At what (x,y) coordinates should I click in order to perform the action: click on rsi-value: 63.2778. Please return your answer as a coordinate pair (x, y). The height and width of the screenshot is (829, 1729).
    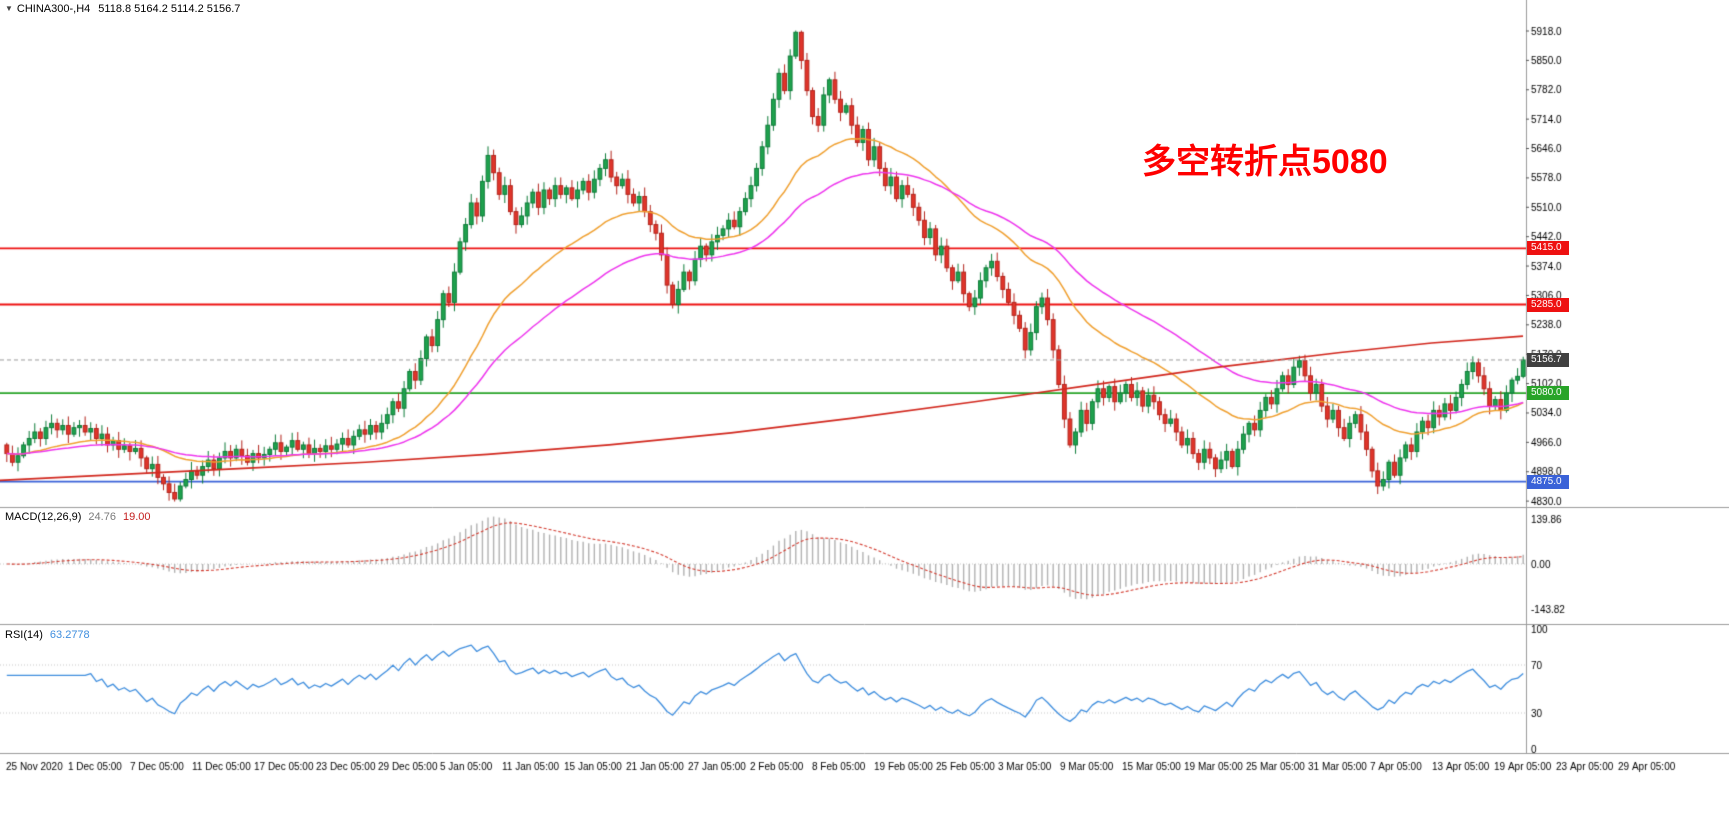
    Looking at the image, I should click on (69, 635).